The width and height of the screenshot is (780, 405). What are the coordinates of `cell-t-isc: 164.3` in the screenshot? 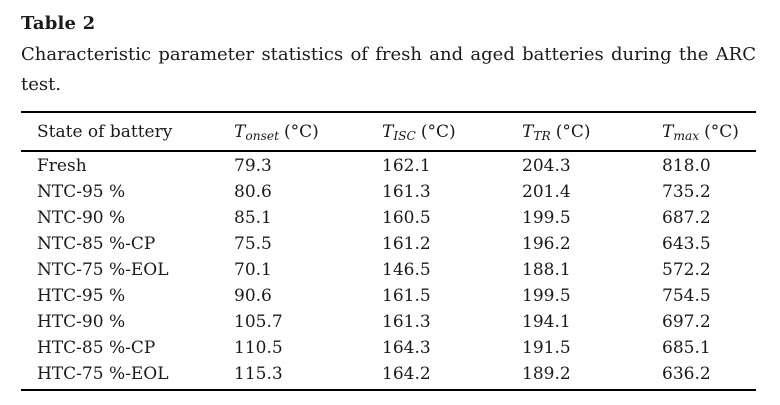 It's located at (406, 348).